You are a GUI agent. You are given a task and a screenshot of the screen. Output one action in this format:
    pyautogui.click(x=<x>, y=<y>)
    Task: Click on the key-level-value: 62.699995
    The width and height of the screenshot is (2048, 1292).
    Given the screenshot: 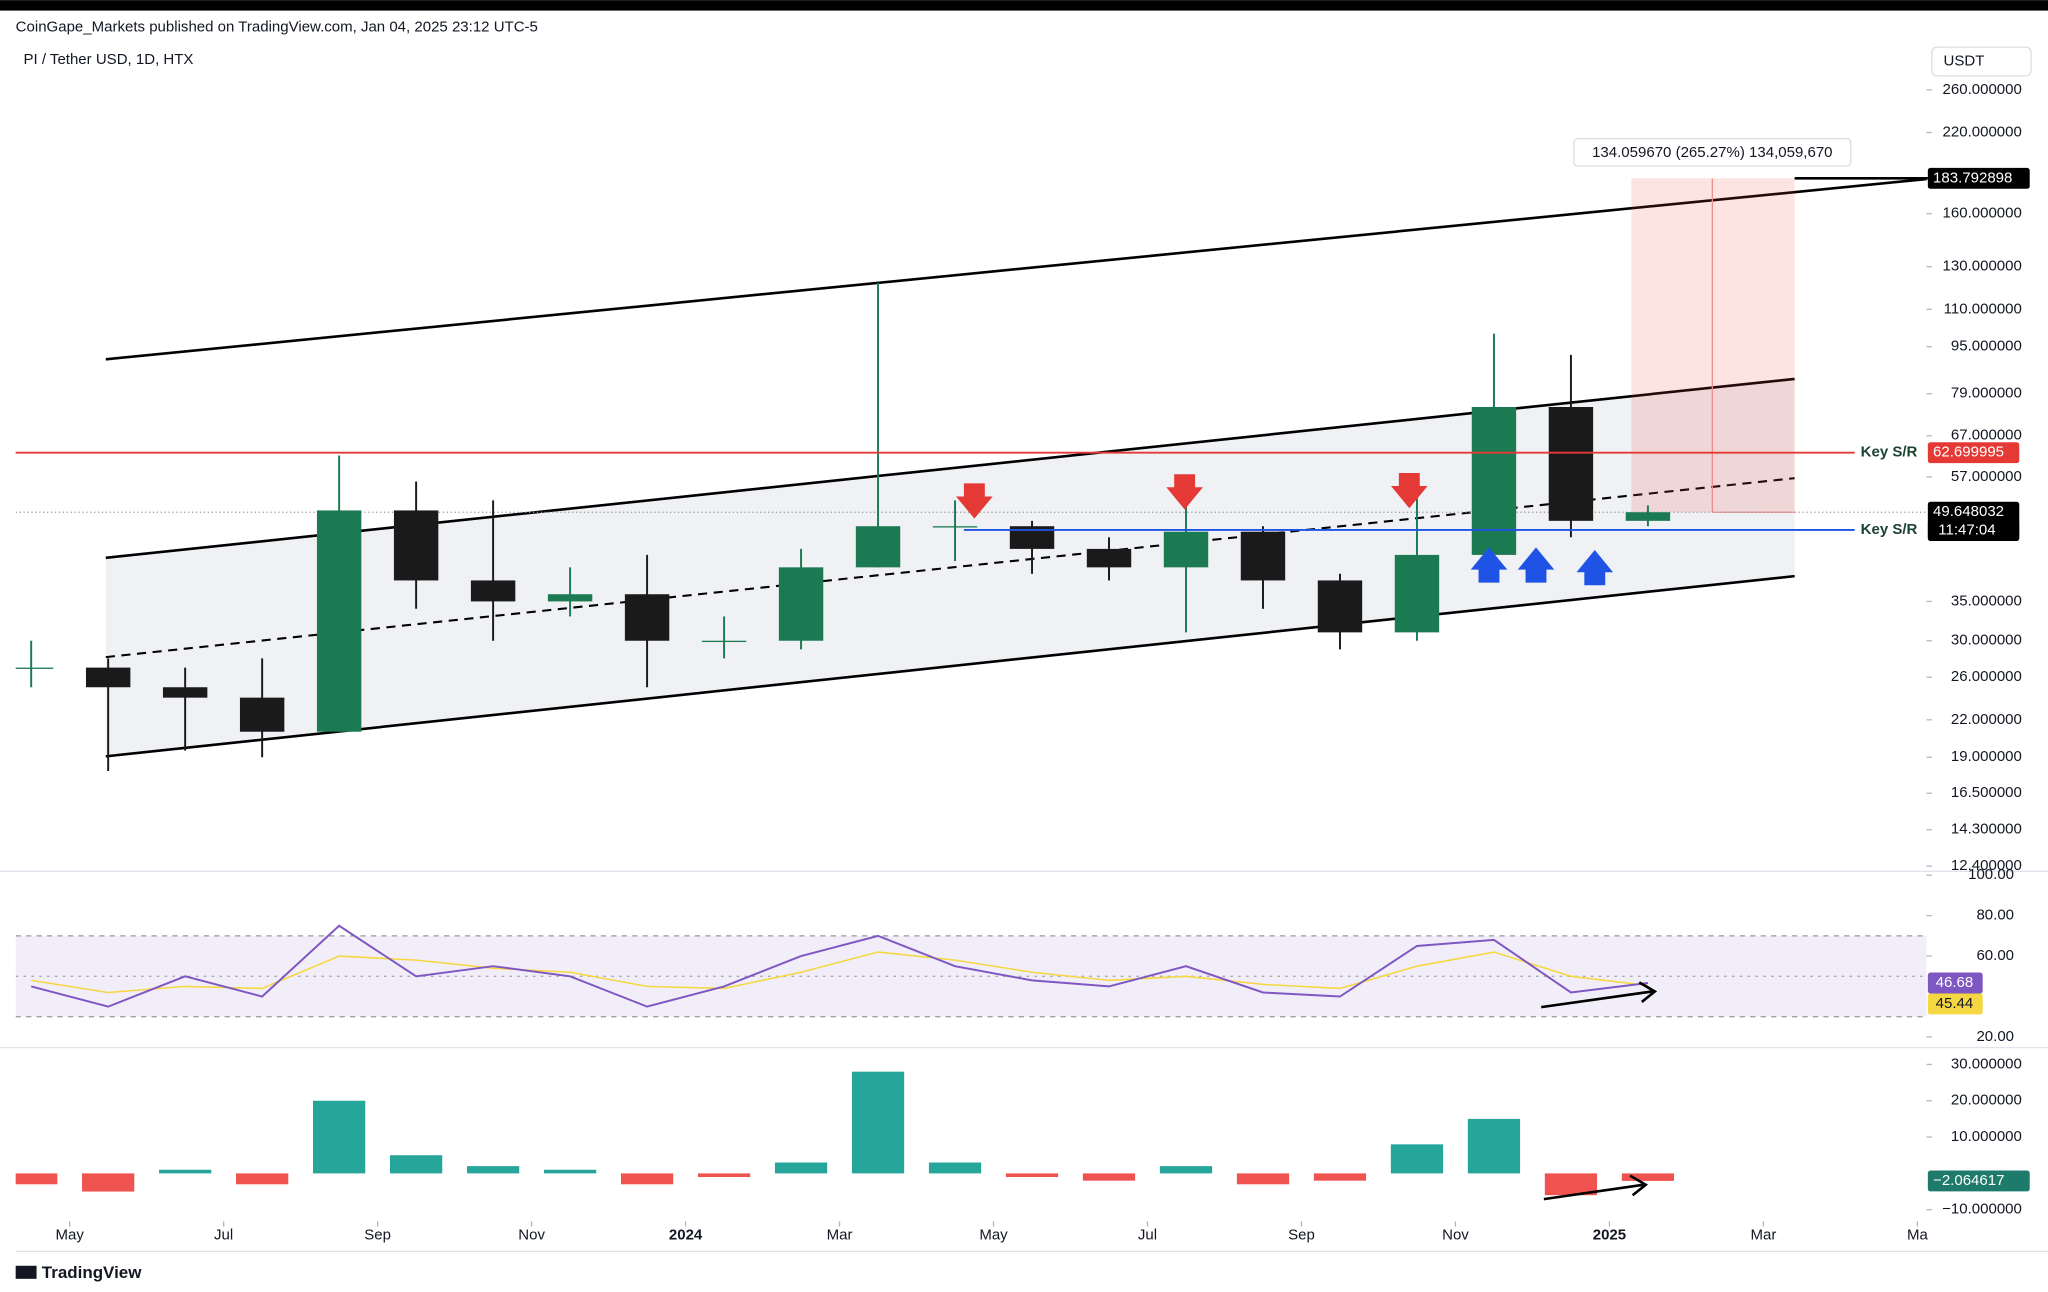 What is the action you would take?
    pyautogui.click(x=1968, y=452)
    